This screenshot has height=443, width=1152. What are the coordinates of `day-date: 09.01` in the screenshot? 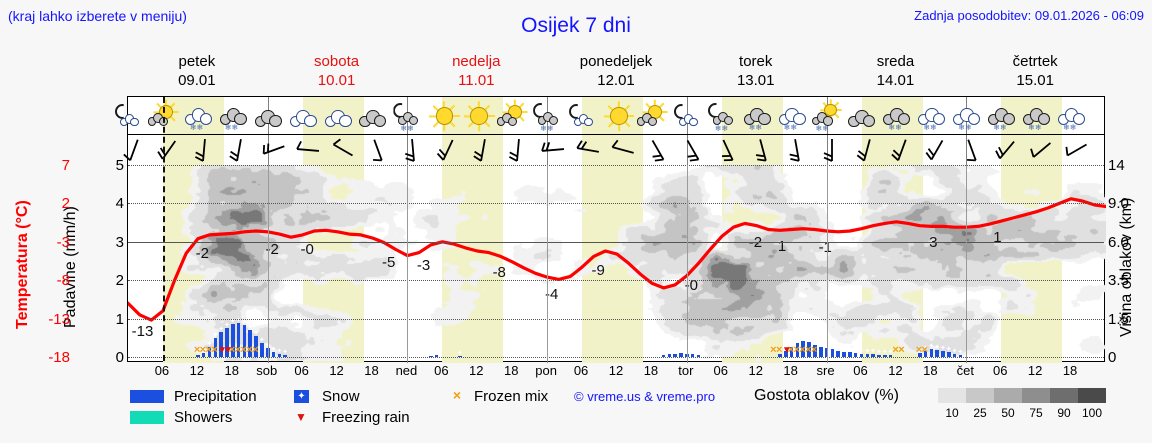 It's located at (197, 80).